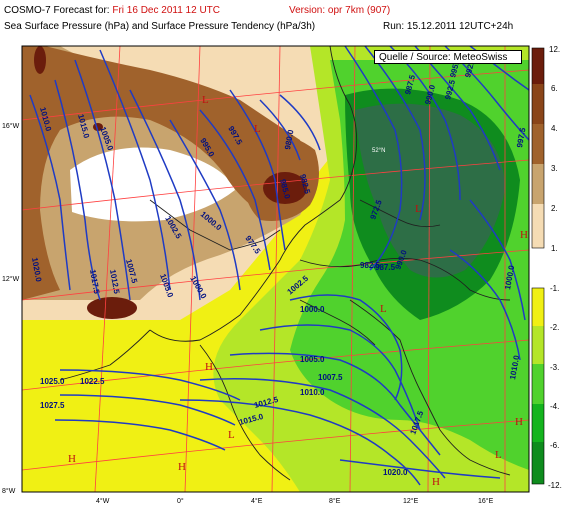  Describe the element at coordinates (92, 381) in the screenshot. I see `isobar-label: 1022.5` at that location.